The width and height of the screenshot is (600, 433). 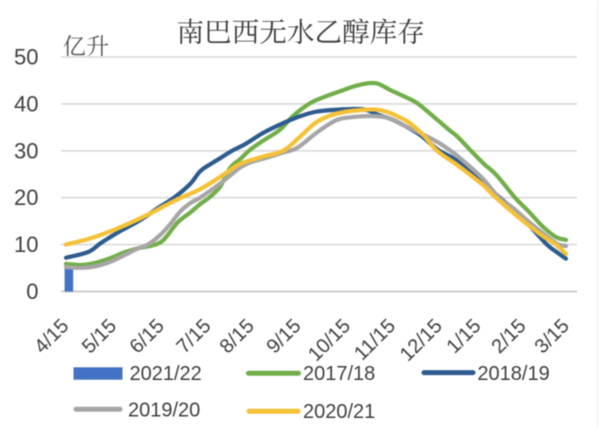 What do you see at coordinates (26, 57) in the screenshot?
I see `svg-text: 50` at bounding box center [26, 57].